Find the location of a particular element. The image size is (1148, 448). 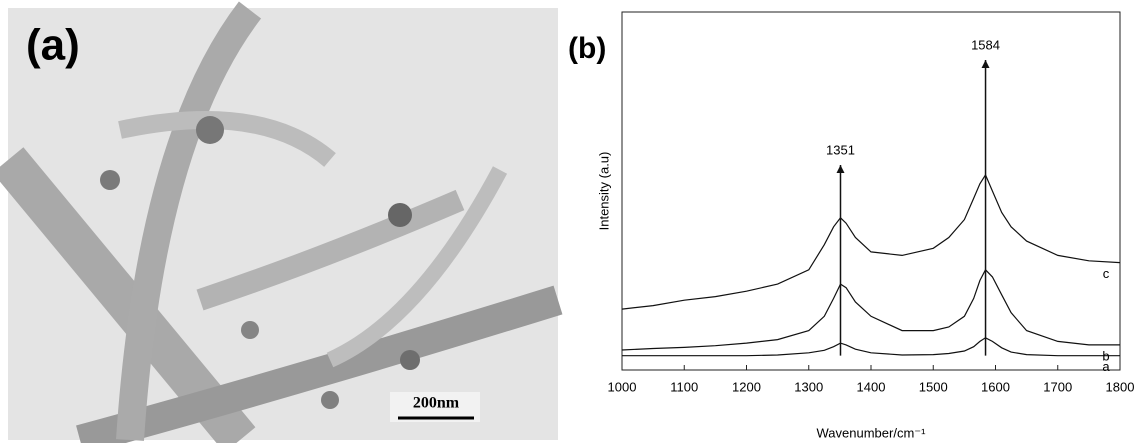

panel-label: (a) is located at coordinates (53, 45).